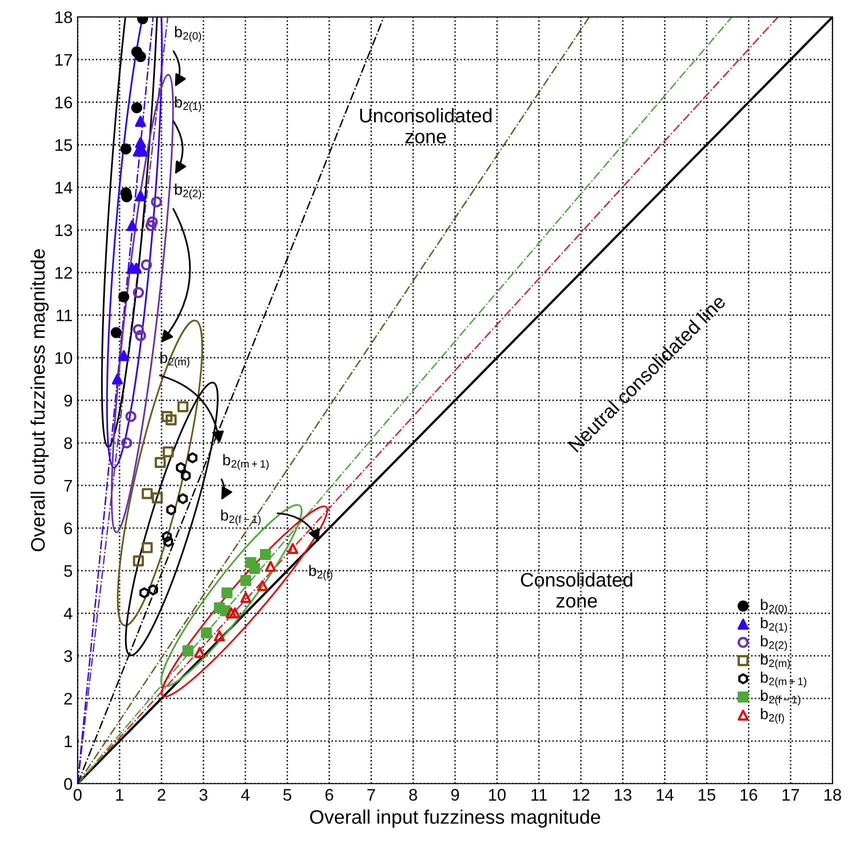 The image size is (853, 849). What do you see at coordinates (188, 104) in the screenshot?
I see `annotation: b$_{2(1)}$` at bounding box center [188, 104].